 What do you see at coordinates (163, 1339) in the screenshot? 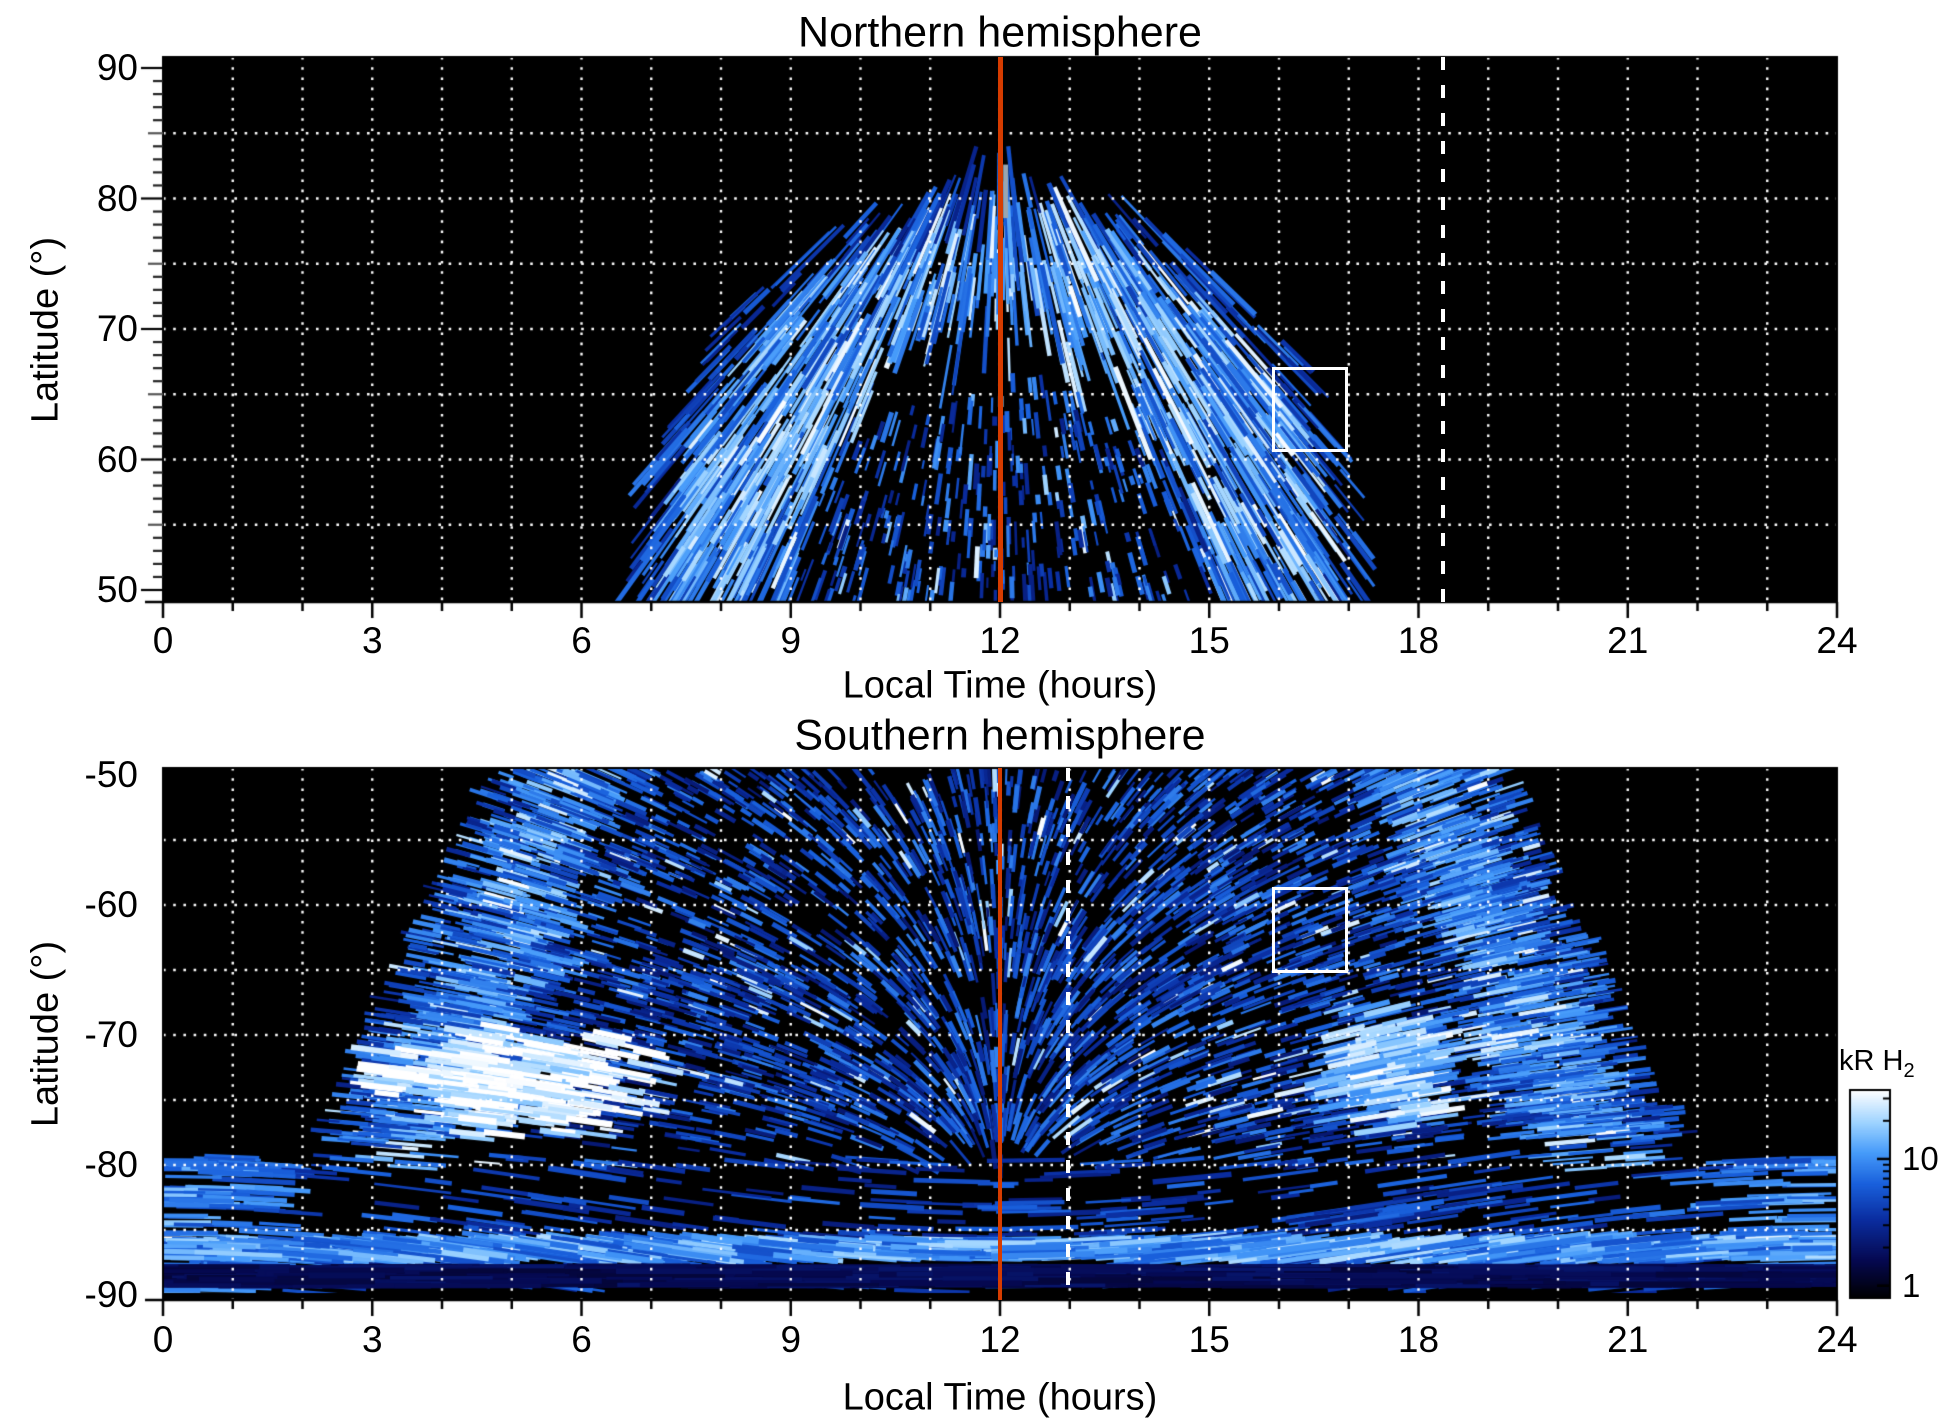
I see `south-x-tick-label: 0` at bounding box center [163, 1339].